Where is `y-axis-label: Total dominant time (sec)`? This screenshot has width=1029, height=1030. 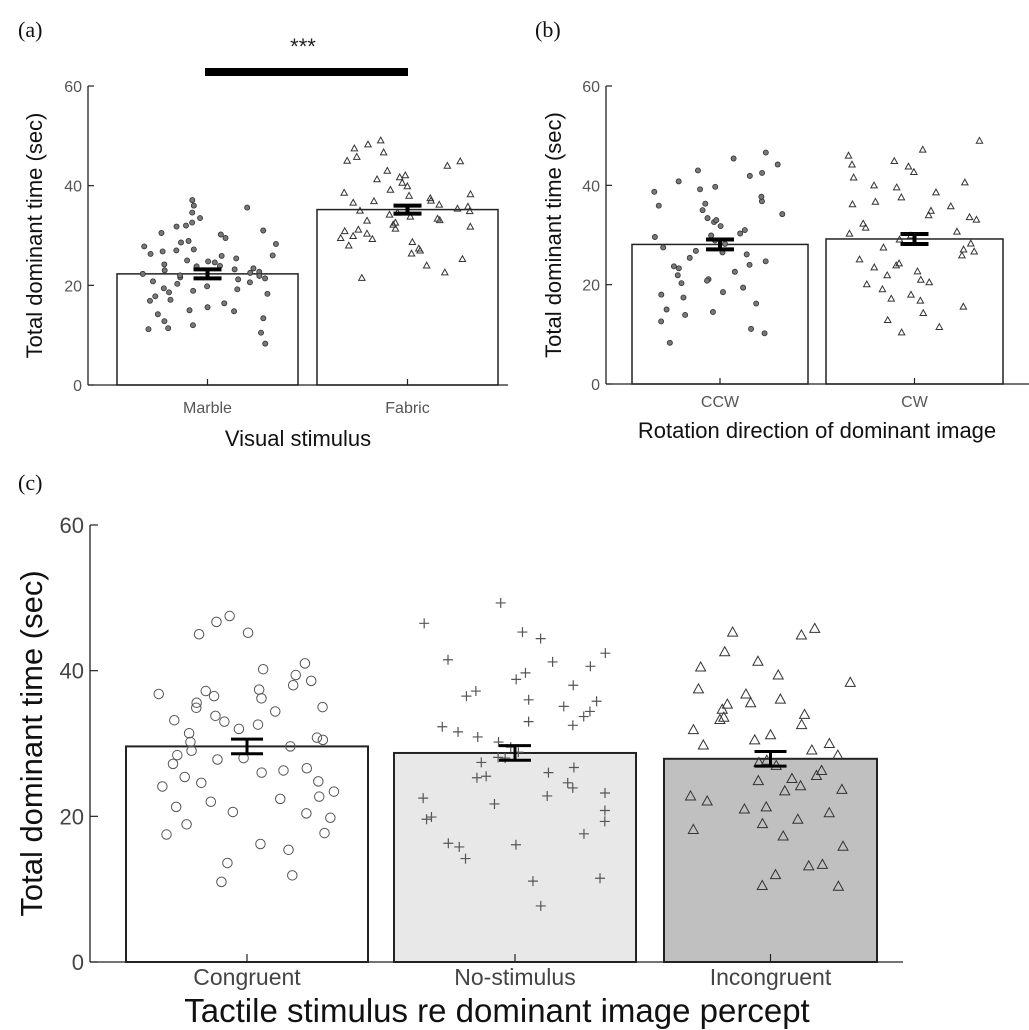 y-axis-label: Total dominant time (sec) is located at coordinates (31, 743).